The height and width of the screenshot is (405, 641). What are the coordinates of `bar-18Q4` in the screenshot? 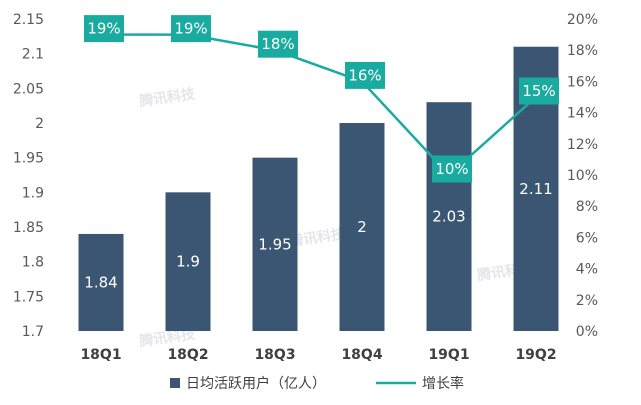 It's located at (362, 227).